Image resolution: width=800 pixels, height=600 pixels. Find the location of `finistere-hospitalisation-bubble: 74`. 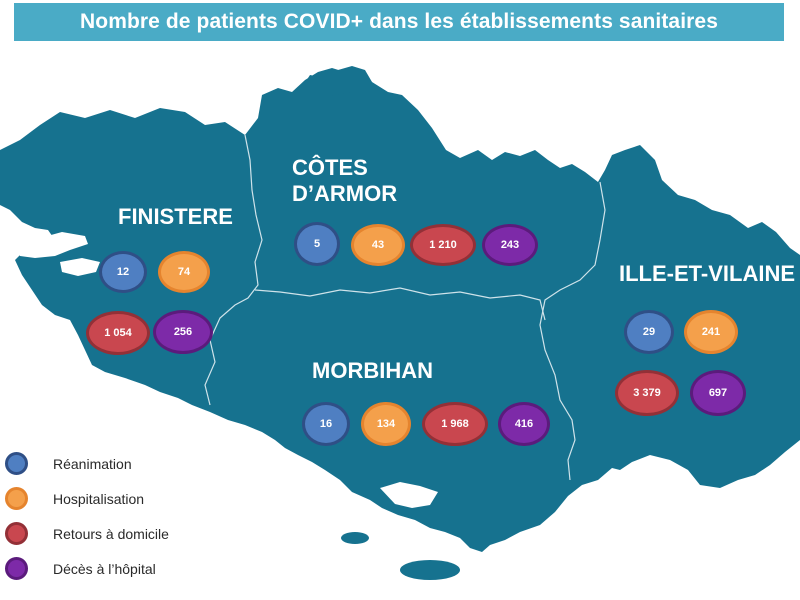

finistere-hospitalisation-bubble: 74 is located at coordinates (184, 272).